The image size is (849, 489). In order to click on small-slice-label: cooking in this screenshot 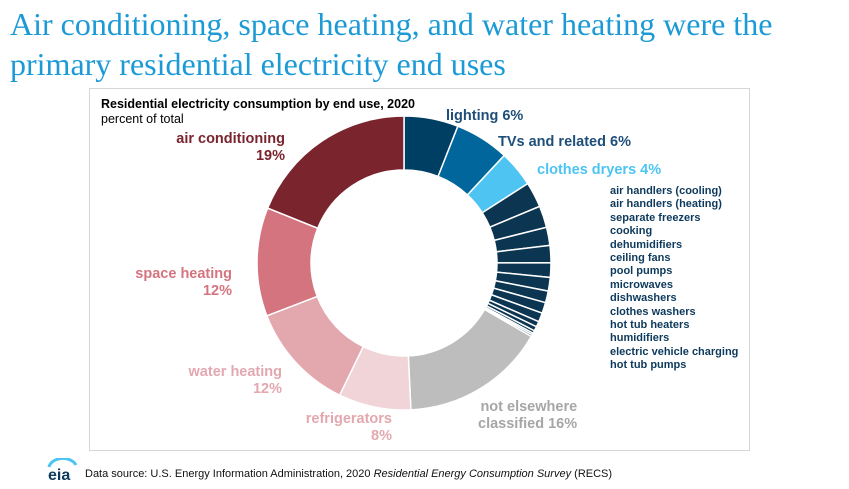, I will do `click(631, 231)`.